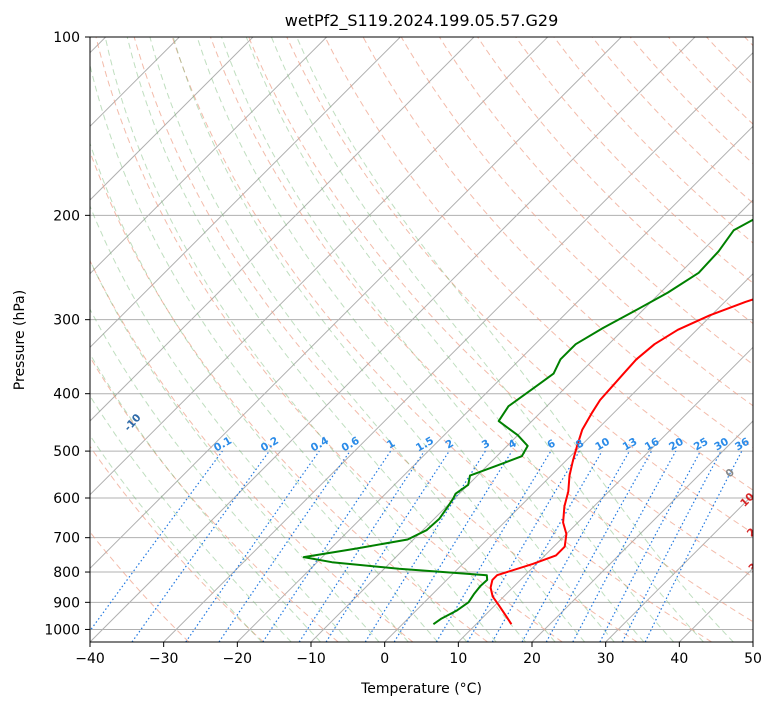 The width and height of the screenshot is (775, 708). Describe the element at coordinates (164, 659) in the screenshot. I see `x-tick-label: −30` at that location.